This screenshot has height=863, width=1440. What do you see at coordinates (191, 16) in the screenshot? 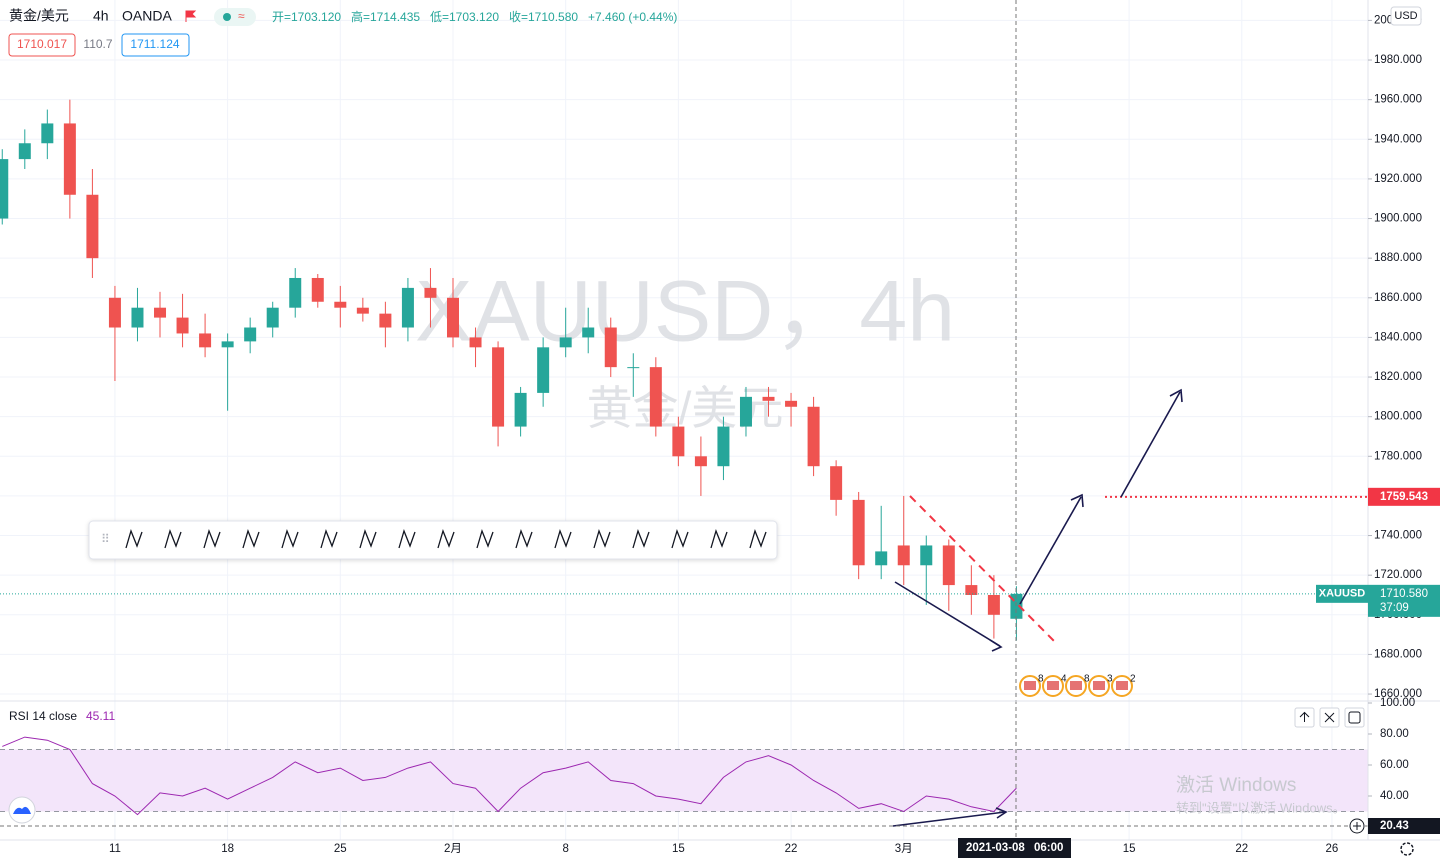
I see `flag-icon` at bounding box center [191, 16].